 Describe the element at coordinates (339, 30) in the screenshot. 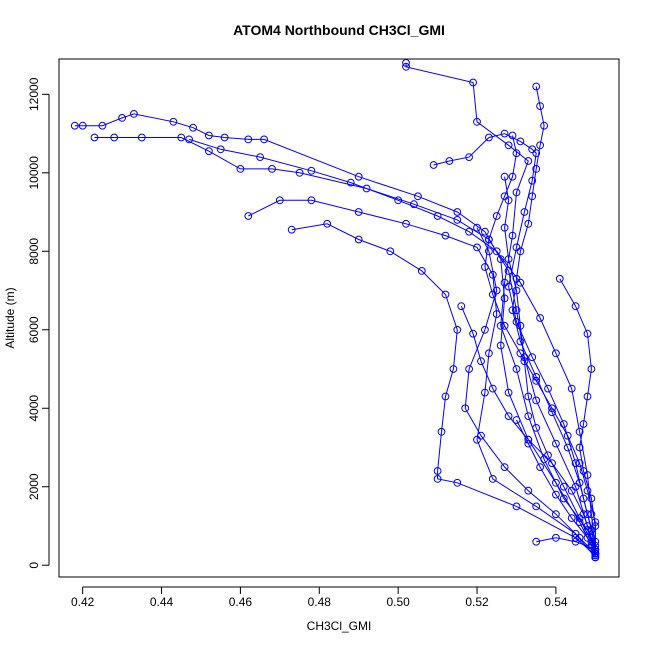

I see `chart-title: ATOM4 Northbound CH3Cl_GMI` at that location.